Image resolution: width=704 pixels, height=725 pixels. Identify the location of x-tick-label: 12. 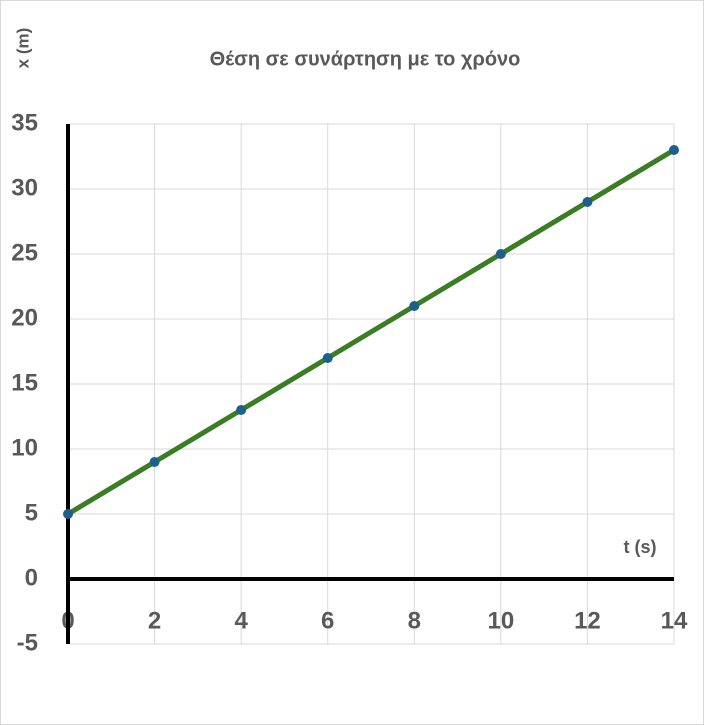
(587, 620).